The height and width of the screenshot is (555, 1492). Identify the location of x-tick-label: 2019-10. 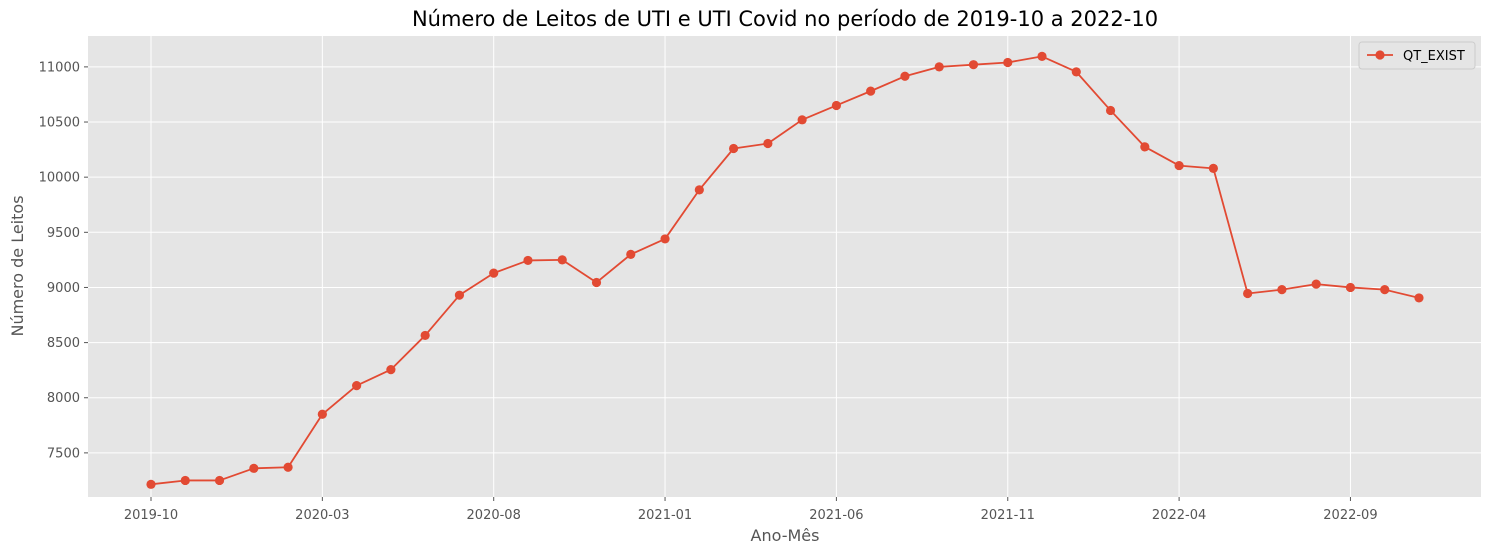
(151, 515).